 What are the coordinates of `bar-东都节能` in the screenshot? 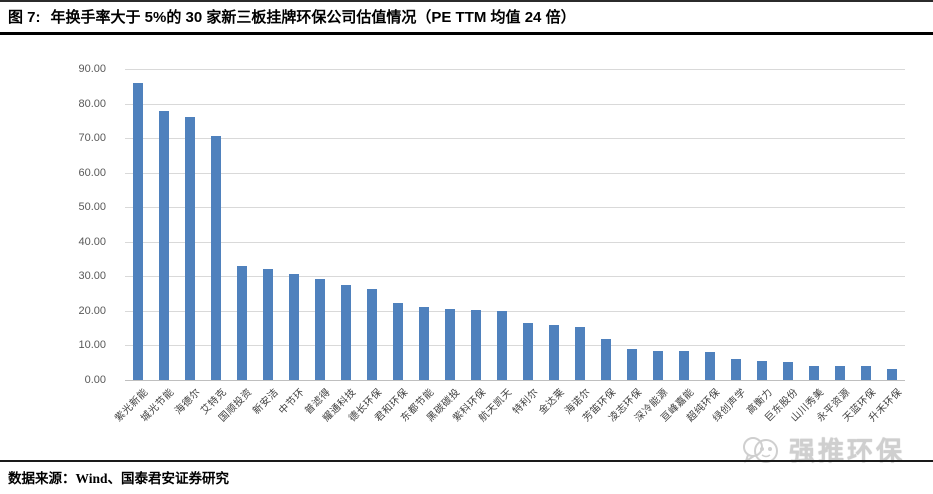 It's located at (424, 343).